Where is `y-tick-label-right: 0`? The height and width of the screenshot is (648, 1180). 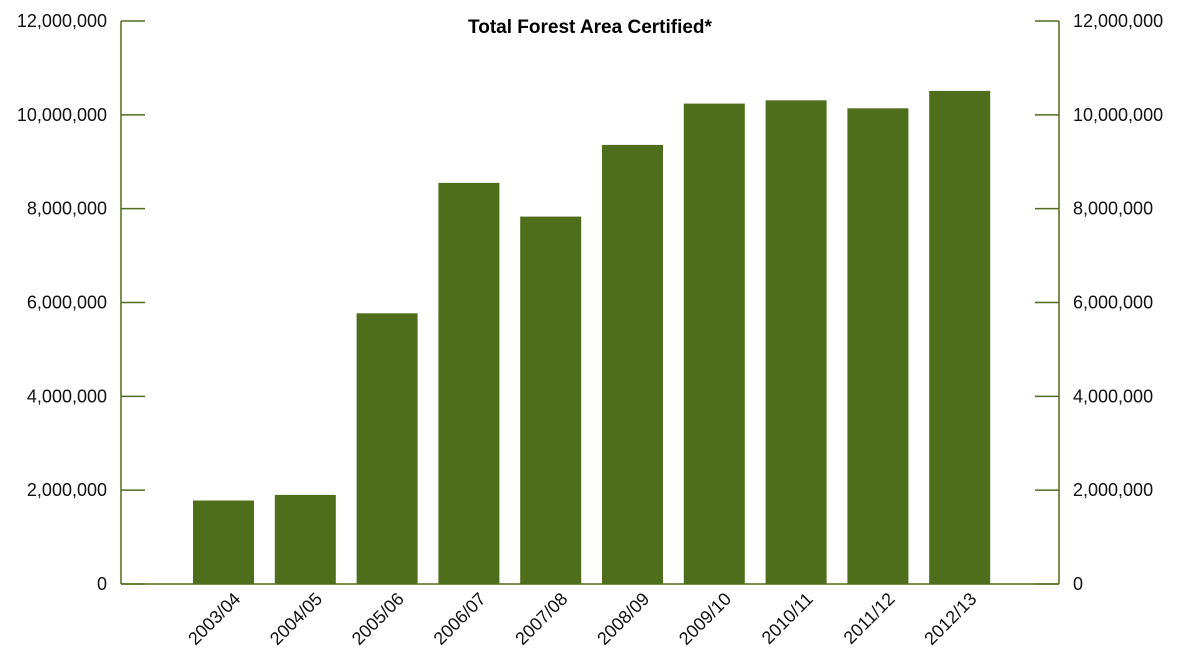
y-tick-label-right: 0 is located at coordinates (1078, 584).